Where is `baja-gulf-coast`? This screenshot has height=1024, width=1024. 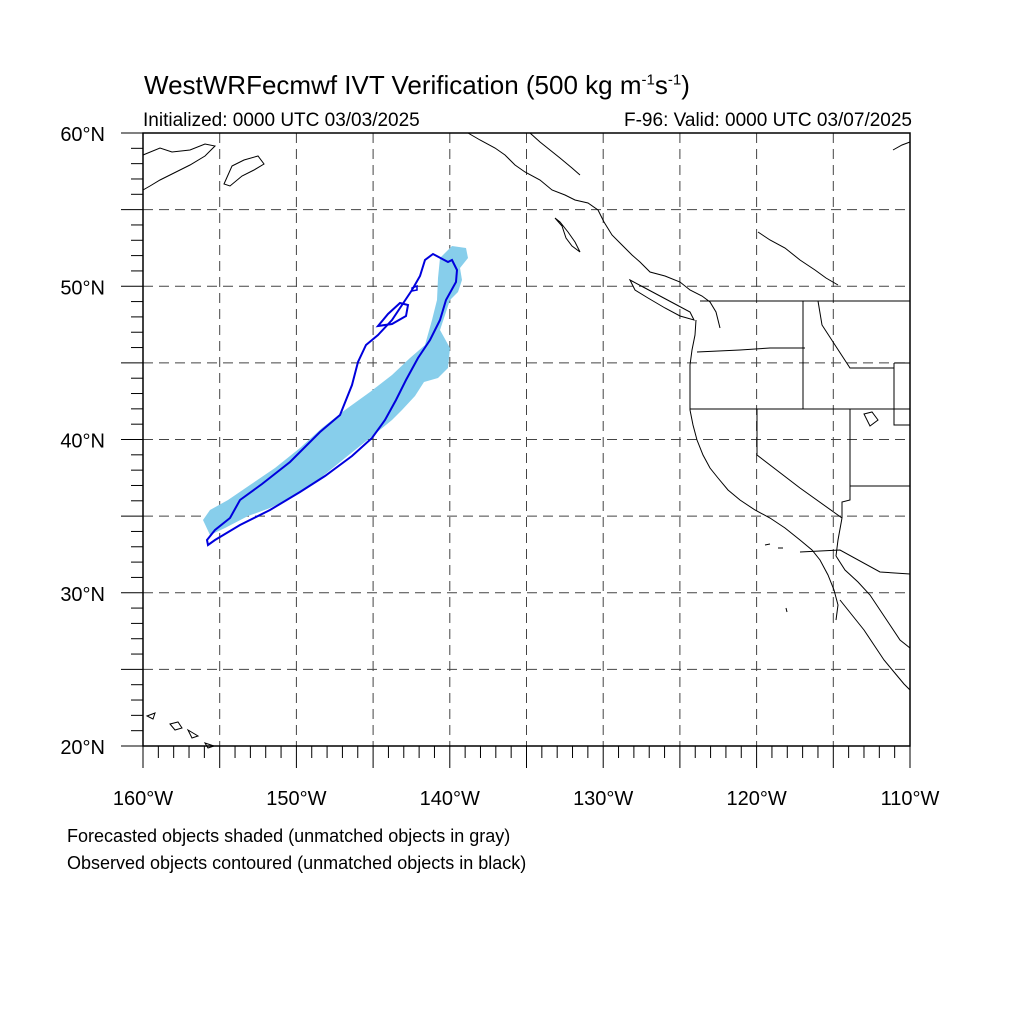
baja-gulf-coast is located at coordinates (873, 602).